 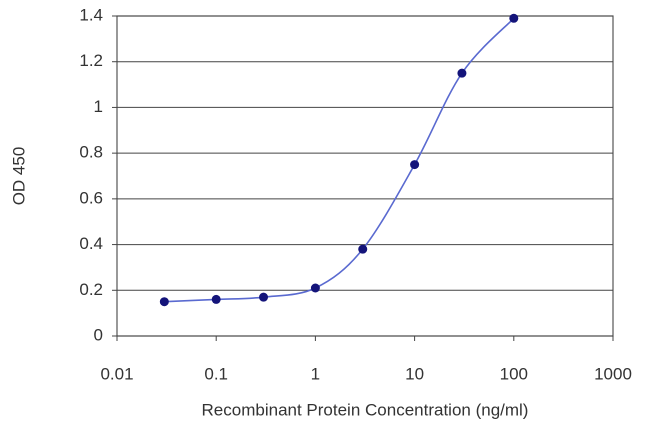 I want to click on y-tick-label: 0.2, so click(x=91, y=289).